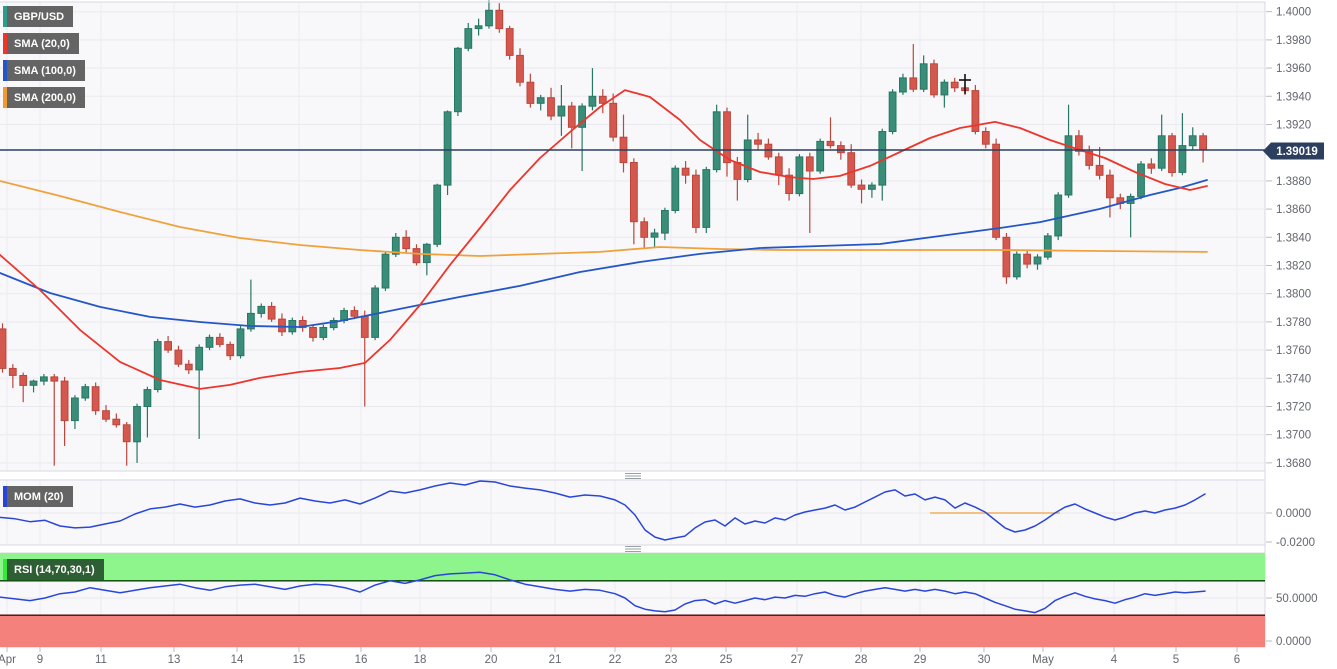 Image resolution: width=1337 pixels, height=669 pixels. I want to click on mom-line, so click(603, 510).